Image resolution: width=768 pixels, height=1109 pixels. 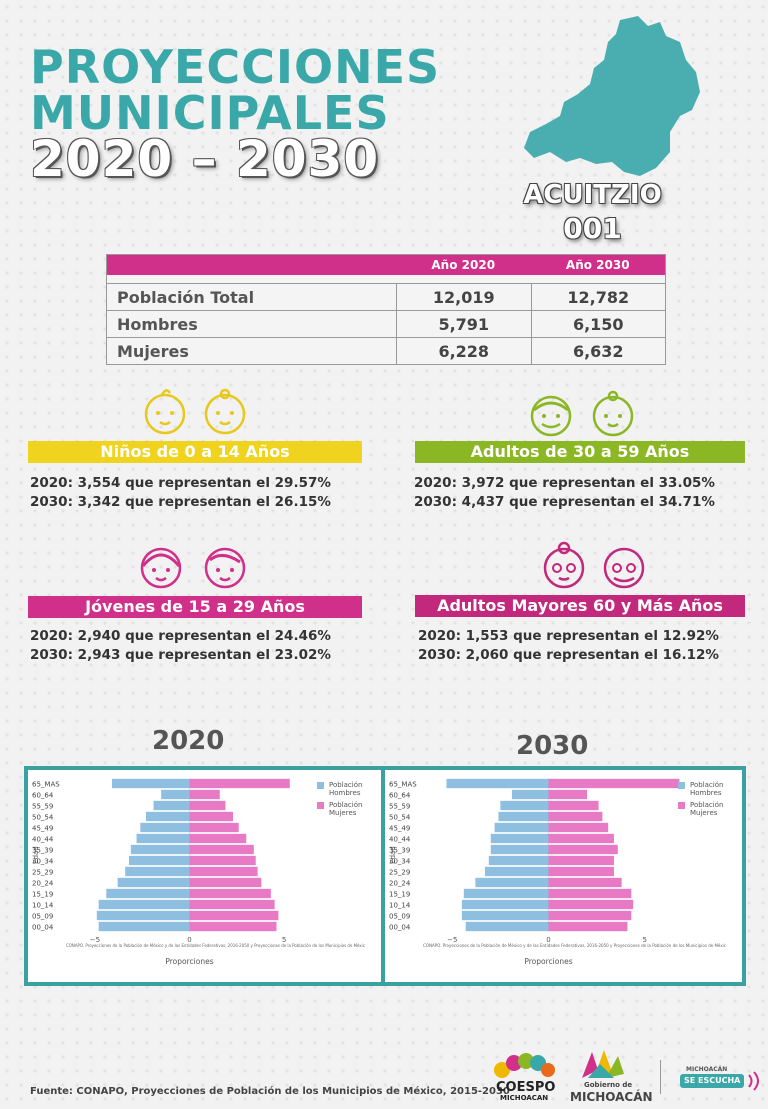 I want to click on sound-waves-icon, so click(x=753, y=1081).